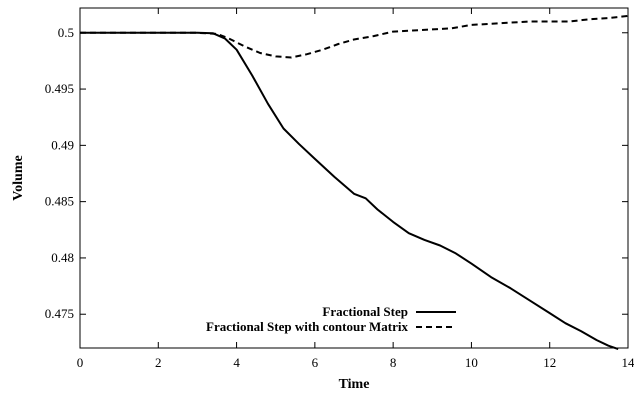 Image resolution: width=634 pixels, height=395 pixels. Describe the element at coordinates (80, 362) in the screenshot. I see `x-tick-label: 0` at that location.